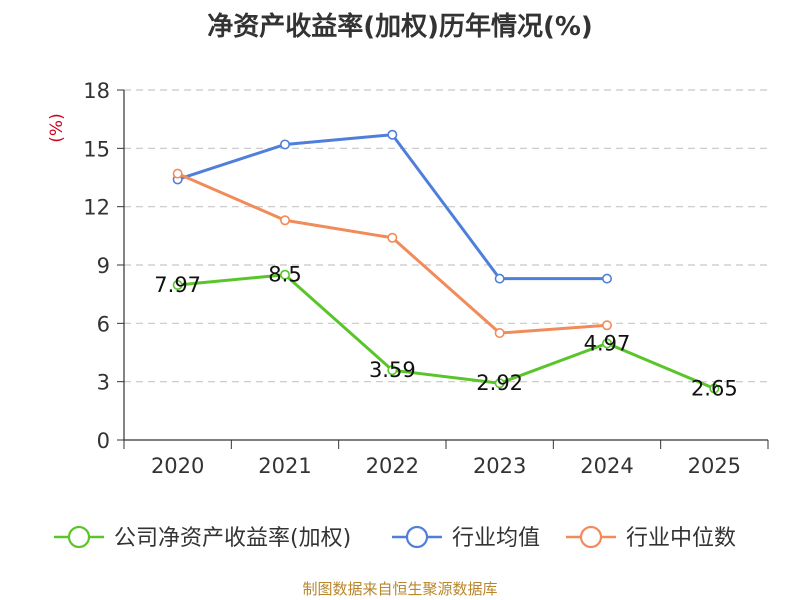 The height and width of the screenshot is (600, 800). What do you see at coordinates (96, 208) in the screenshot?
I see `y-tick-label-12: 12` at bounding box center [96, 208].